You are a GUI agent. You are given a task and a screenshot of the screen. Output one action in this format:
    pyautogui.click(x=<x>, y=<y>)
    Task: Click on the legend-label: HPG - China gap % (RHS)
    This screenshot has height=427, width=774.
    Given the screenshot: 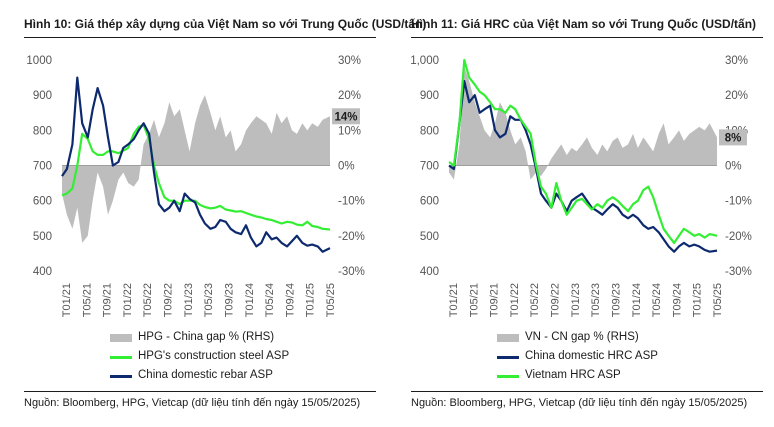 What is the action you would take?
    pyautogui.click(x=206, y=337)
    